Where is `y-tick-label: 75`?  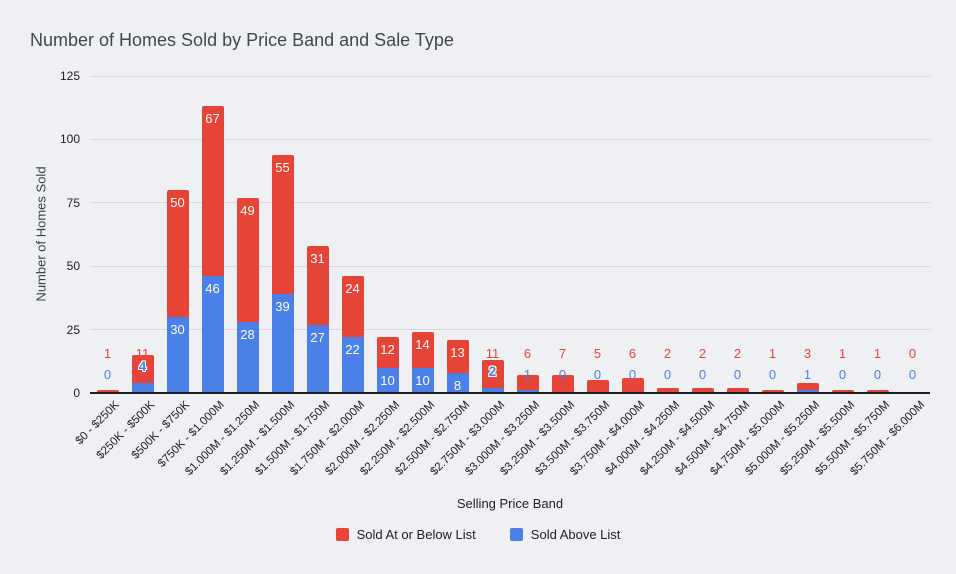 y-tick-label: 75 is located at coordinates (73, 202).